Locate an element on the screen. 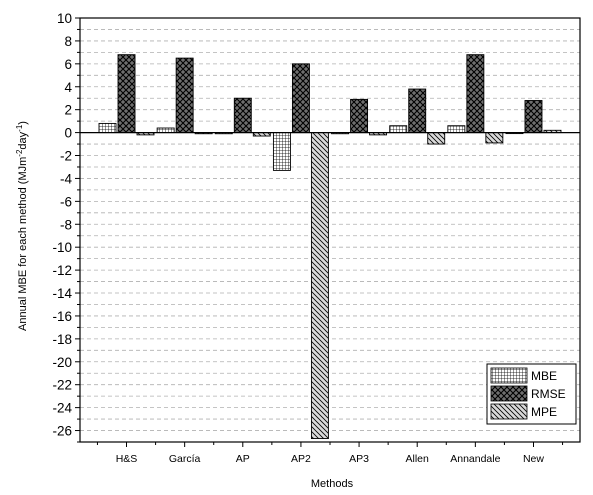 This screenshot has height=495, width=593. legend: MBE RMSE MPE is located at coordinates (531, 394).